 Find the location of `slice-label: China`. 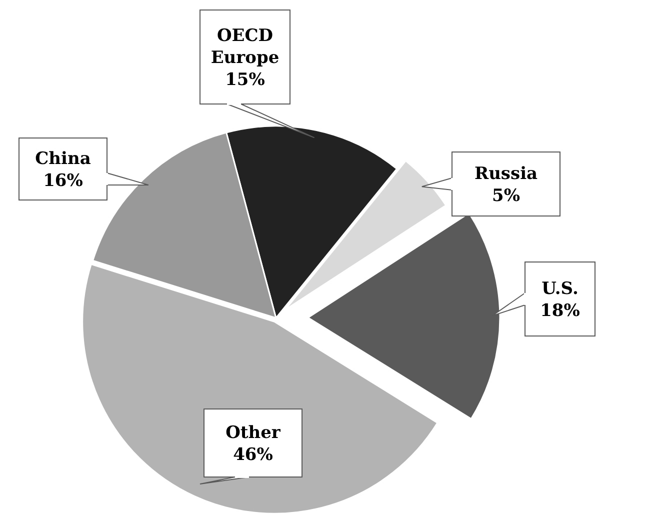

slice-label: China is located at coordinates (63, 159).